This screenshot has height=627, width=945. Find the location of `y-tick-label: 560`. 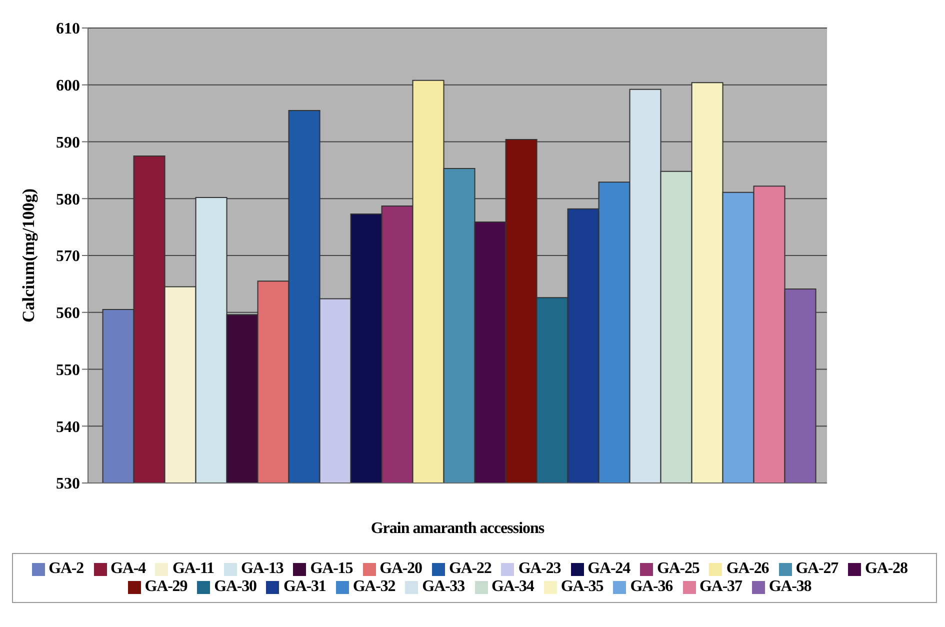

y-tick-label: 560 is located at coordinates (68, 313).